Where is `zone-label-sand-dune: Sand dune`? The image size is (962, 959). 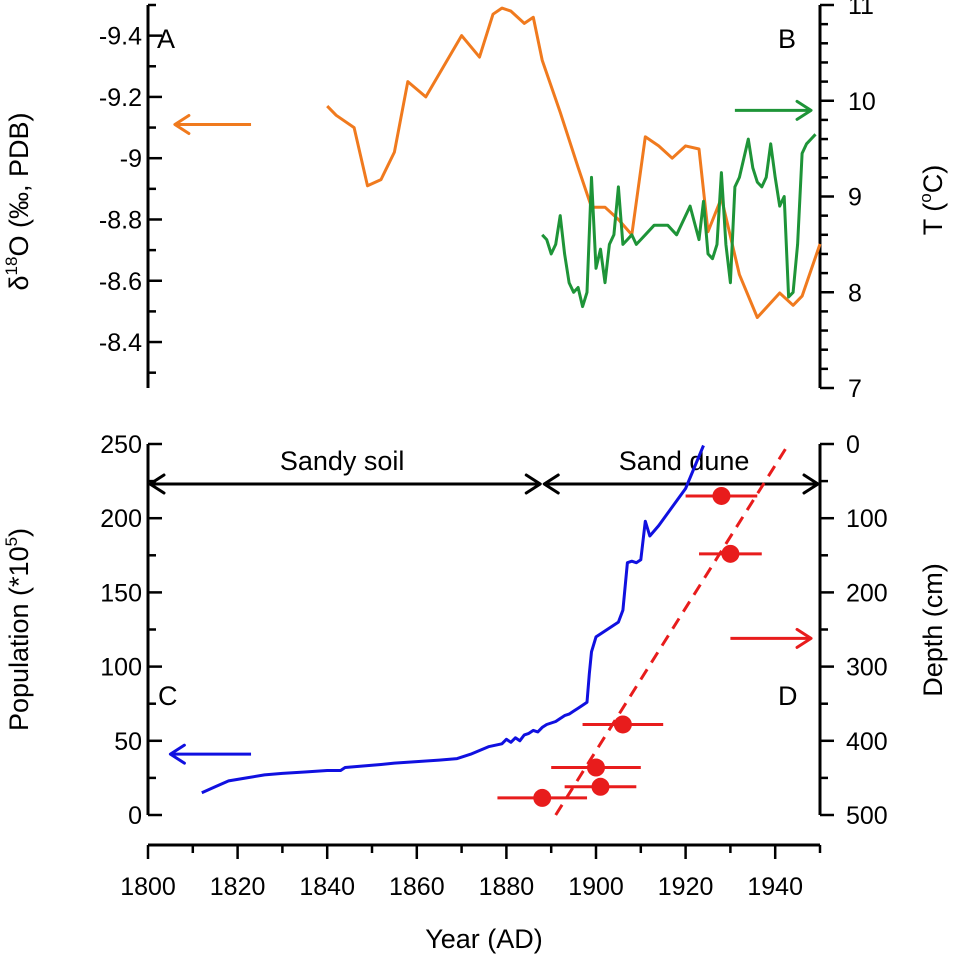 zone-label-sand-dune: Sand dune is located at coordinates (684, 461).